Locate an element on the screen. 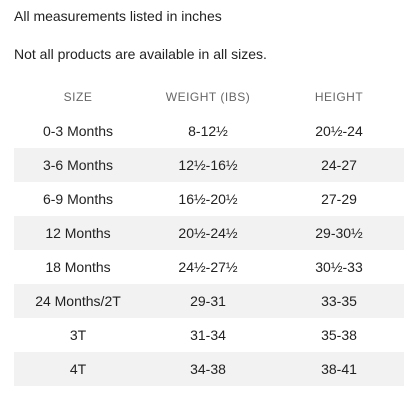 The image size is (418, 416). table-cell: 12 Months is located at coordinates (78, 233).